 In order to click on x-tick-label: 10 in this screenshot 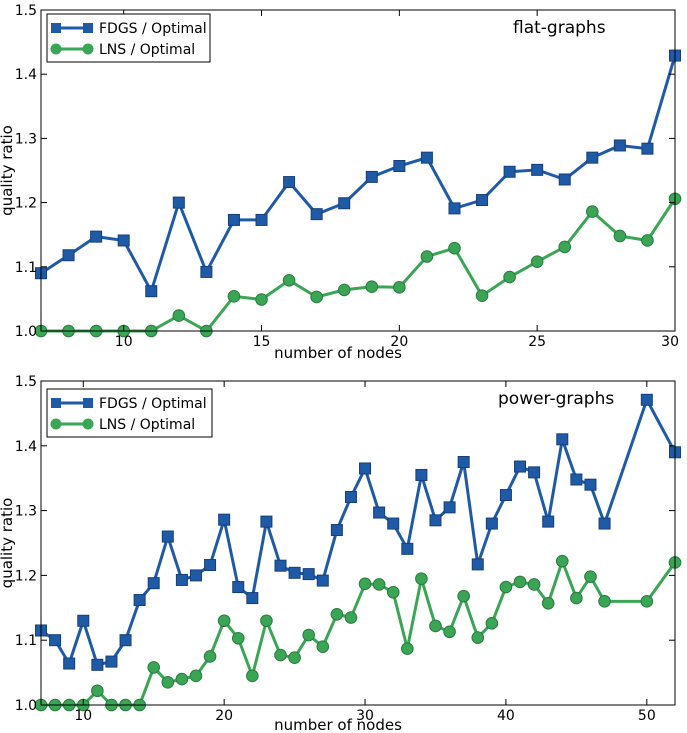, I will do `click(124, 342)`.